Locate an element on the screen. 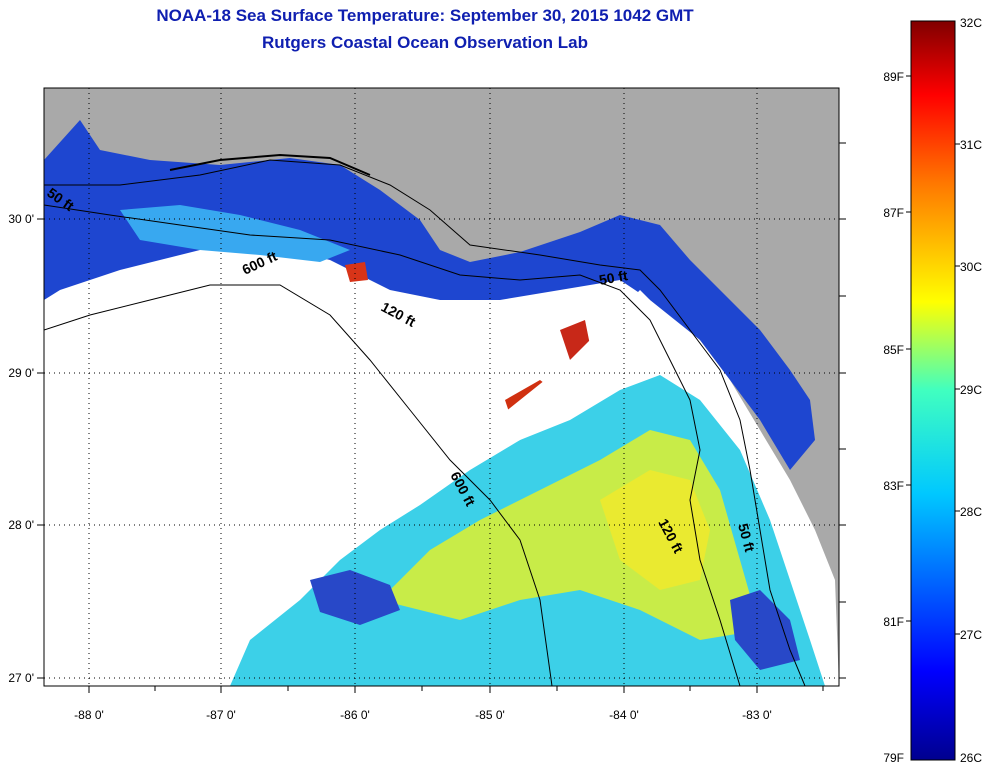  ocean-warm-core is located at coordinates (655, 530).